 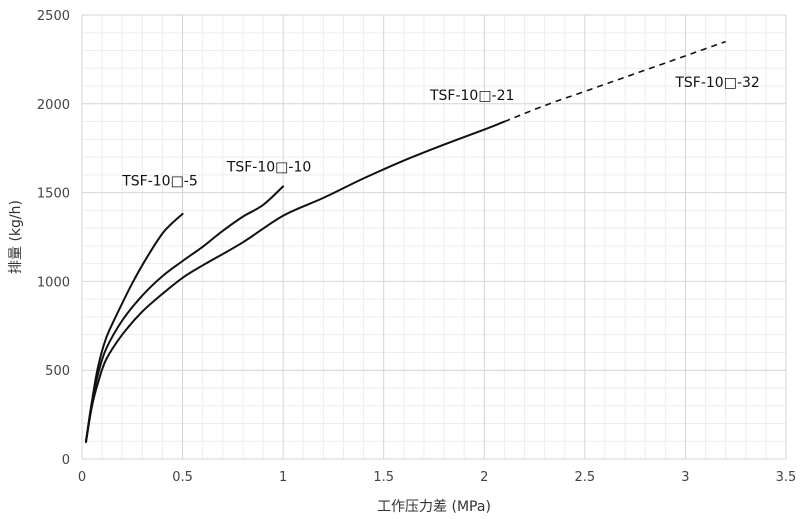 What do you see at coordinates (484, 477) in the screenshot?
I see `x-tick-label: 2` at bounding box center [484, 477].